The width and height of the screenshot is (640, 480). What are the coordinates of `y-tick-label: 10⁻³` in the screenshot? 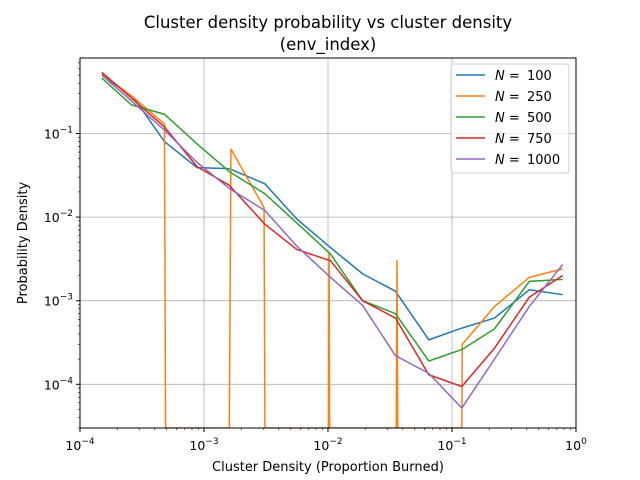 It's located at (58, 301).